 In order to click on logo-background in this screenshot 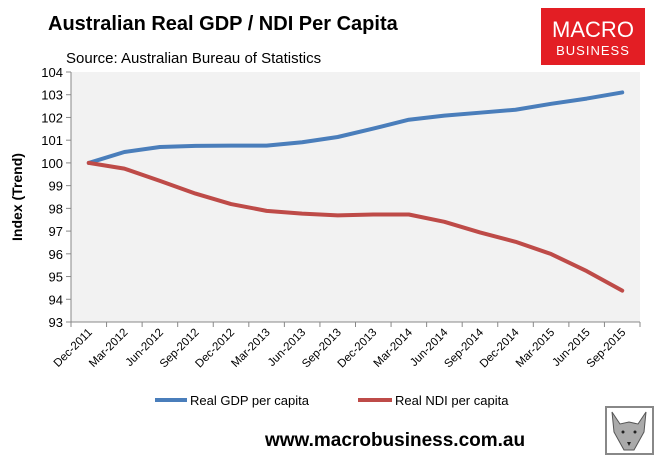, I will do `click(593, 36)`.